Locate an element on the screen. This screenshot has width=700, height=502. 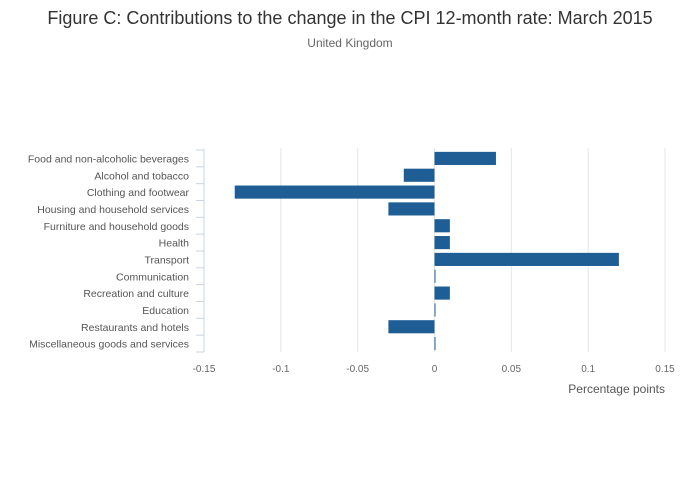
y-category-label: Housing and household services is located at coordinates (113, 210).